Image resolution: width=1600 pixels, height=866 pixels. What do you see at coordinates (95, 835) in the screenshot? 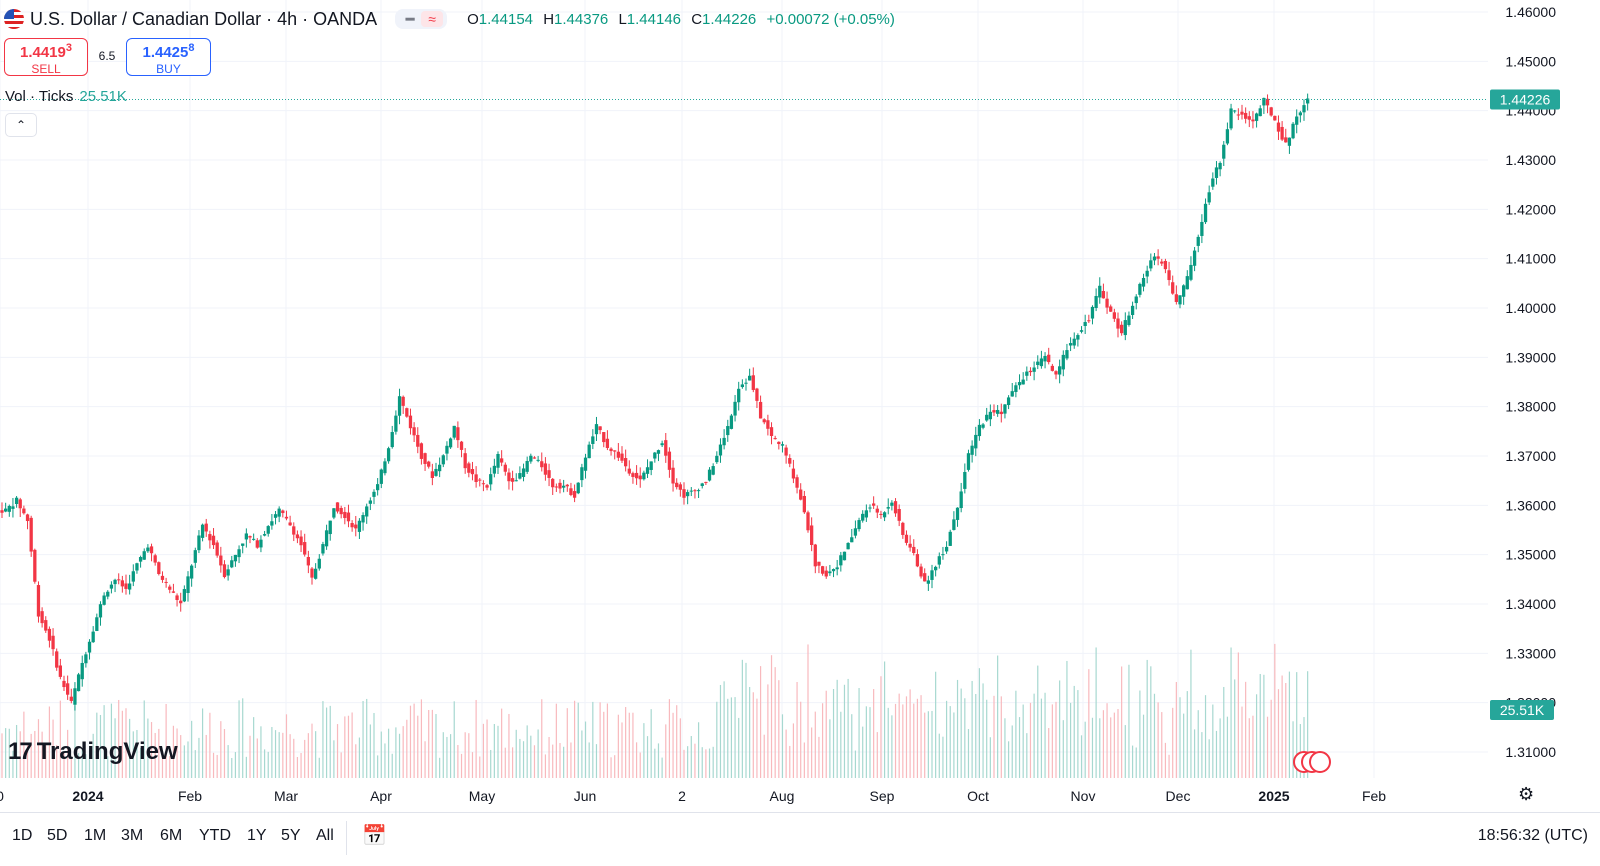
I see `timeframe-1m: 1M` at bounding box center [95, 835].